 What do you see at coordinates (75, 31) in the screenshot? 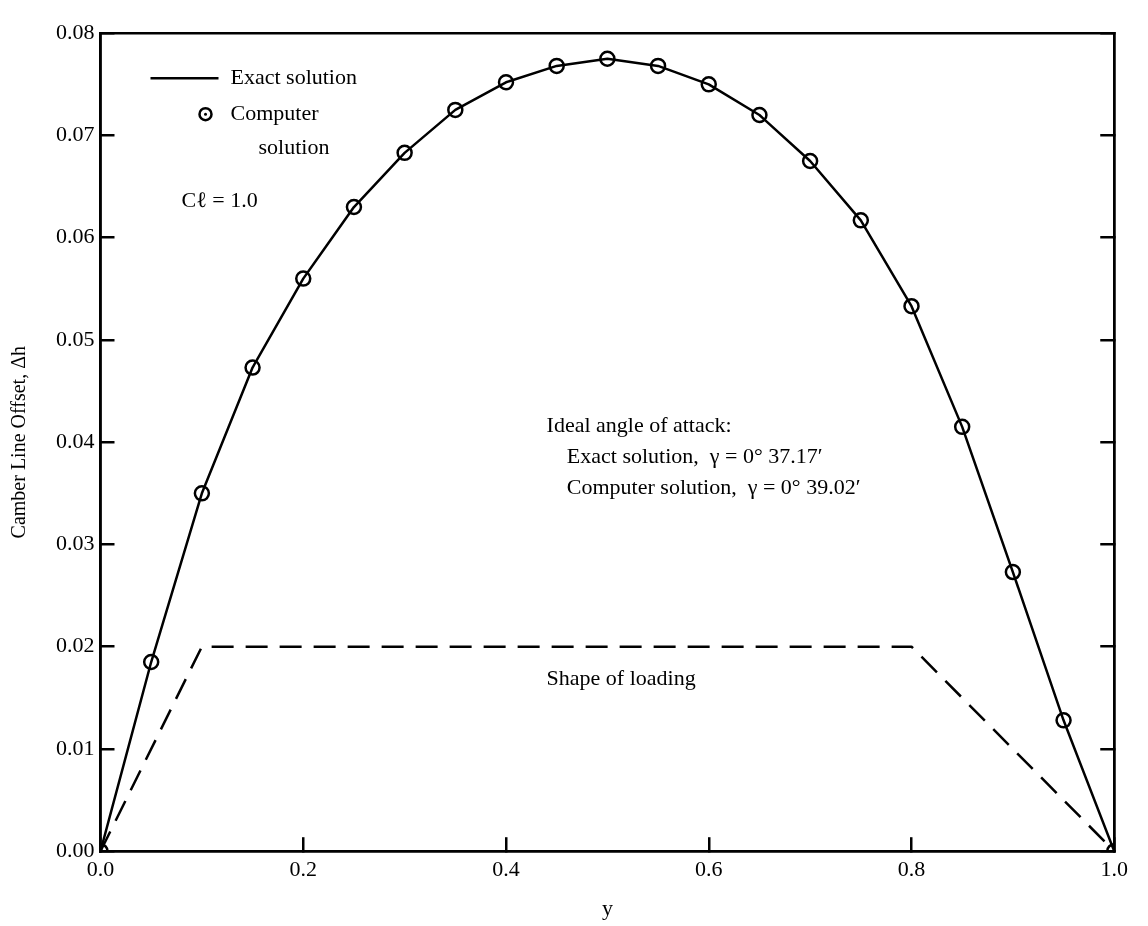
I see `y-tick-label: 0.08` at bounding box center [75, 31].